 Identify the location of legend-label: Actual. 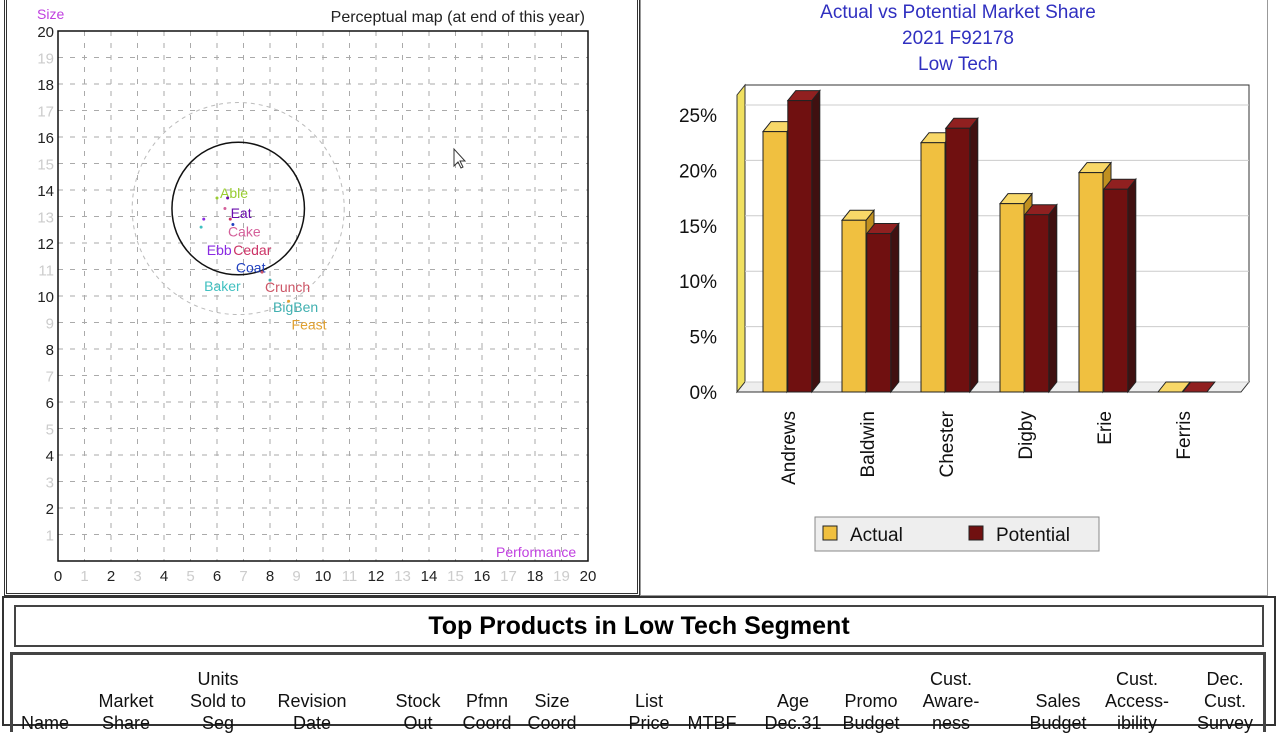
(876, 535).